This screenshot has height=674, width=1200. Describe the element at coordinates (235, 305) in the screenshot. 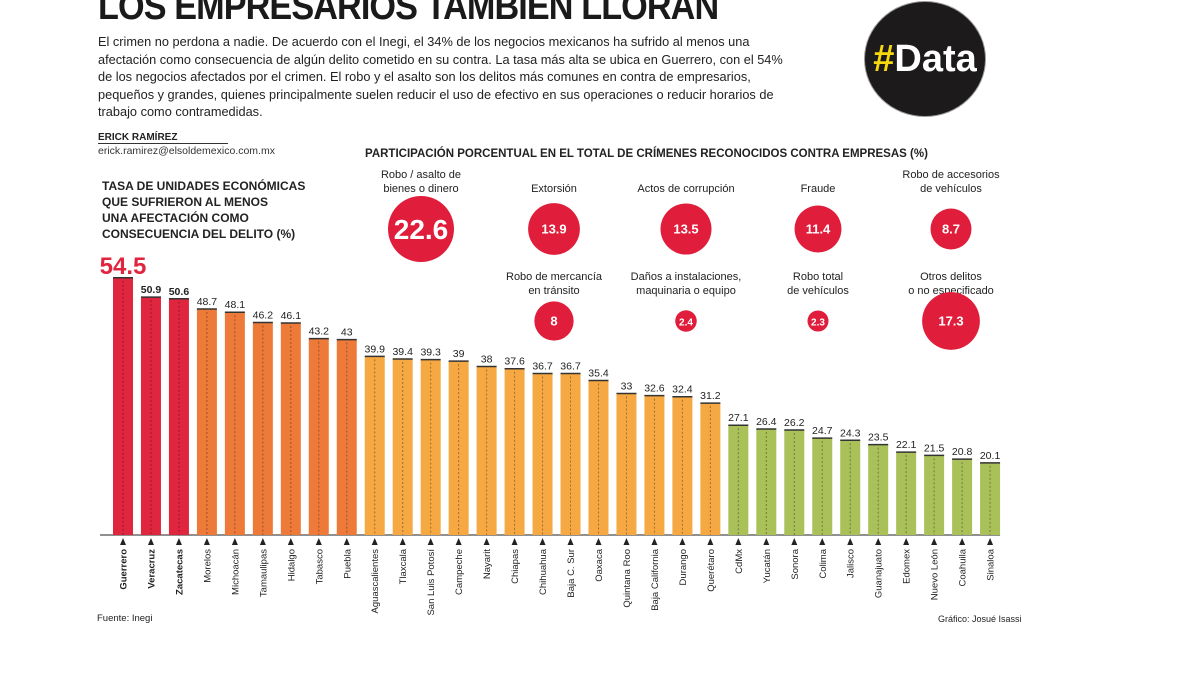

I see `bar-value-label: 48.1` at that location.